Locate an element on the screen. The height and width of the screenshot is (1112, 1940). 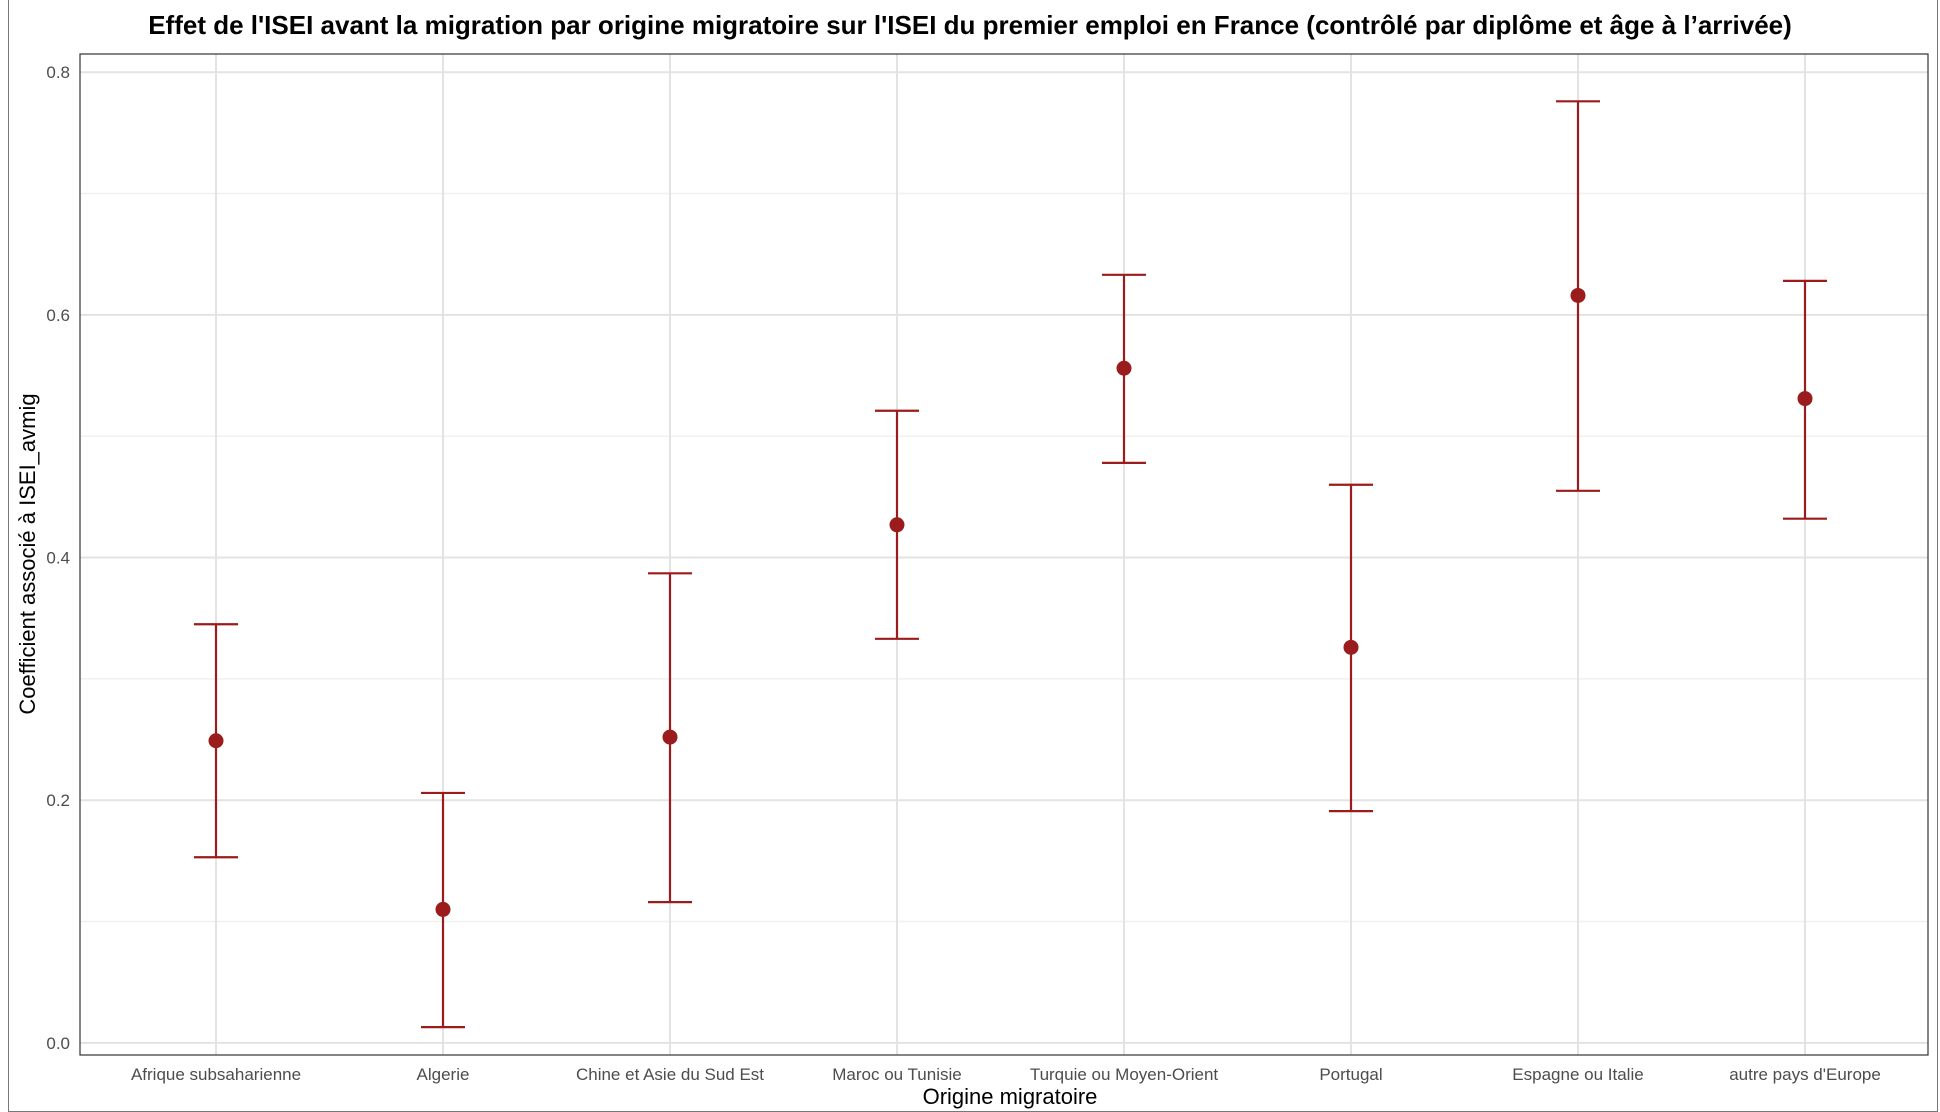
x-tick-label: autre pays d'Europe is located at coordinates (1805, 1074).